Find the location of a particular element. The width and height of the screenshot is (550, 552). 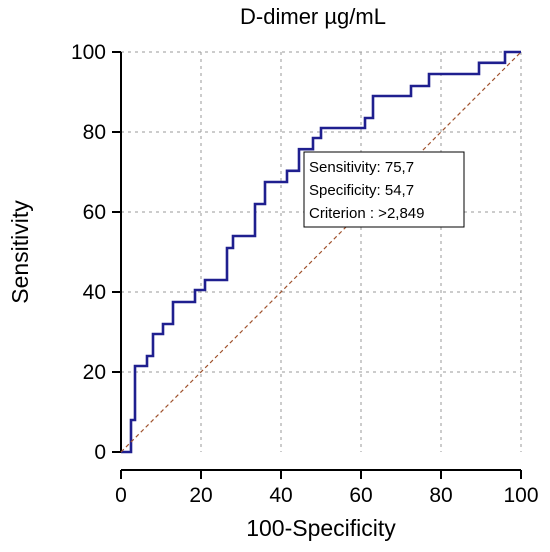

y-tick-label: 0 is located at coordinates (100, 452).